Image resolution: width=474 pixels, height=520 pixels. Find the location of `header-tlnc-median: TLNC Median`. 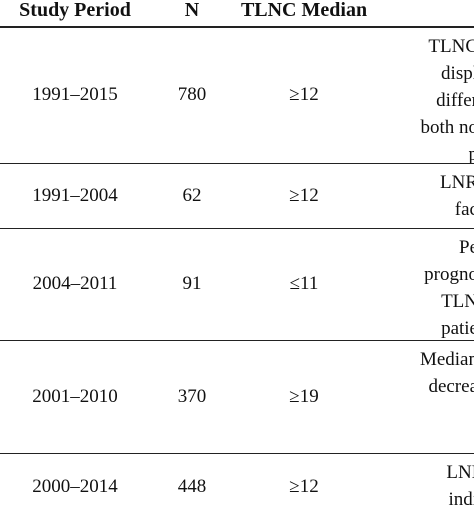

header-tlnc-median: TLNC Median is located at coordinates (304, 10).